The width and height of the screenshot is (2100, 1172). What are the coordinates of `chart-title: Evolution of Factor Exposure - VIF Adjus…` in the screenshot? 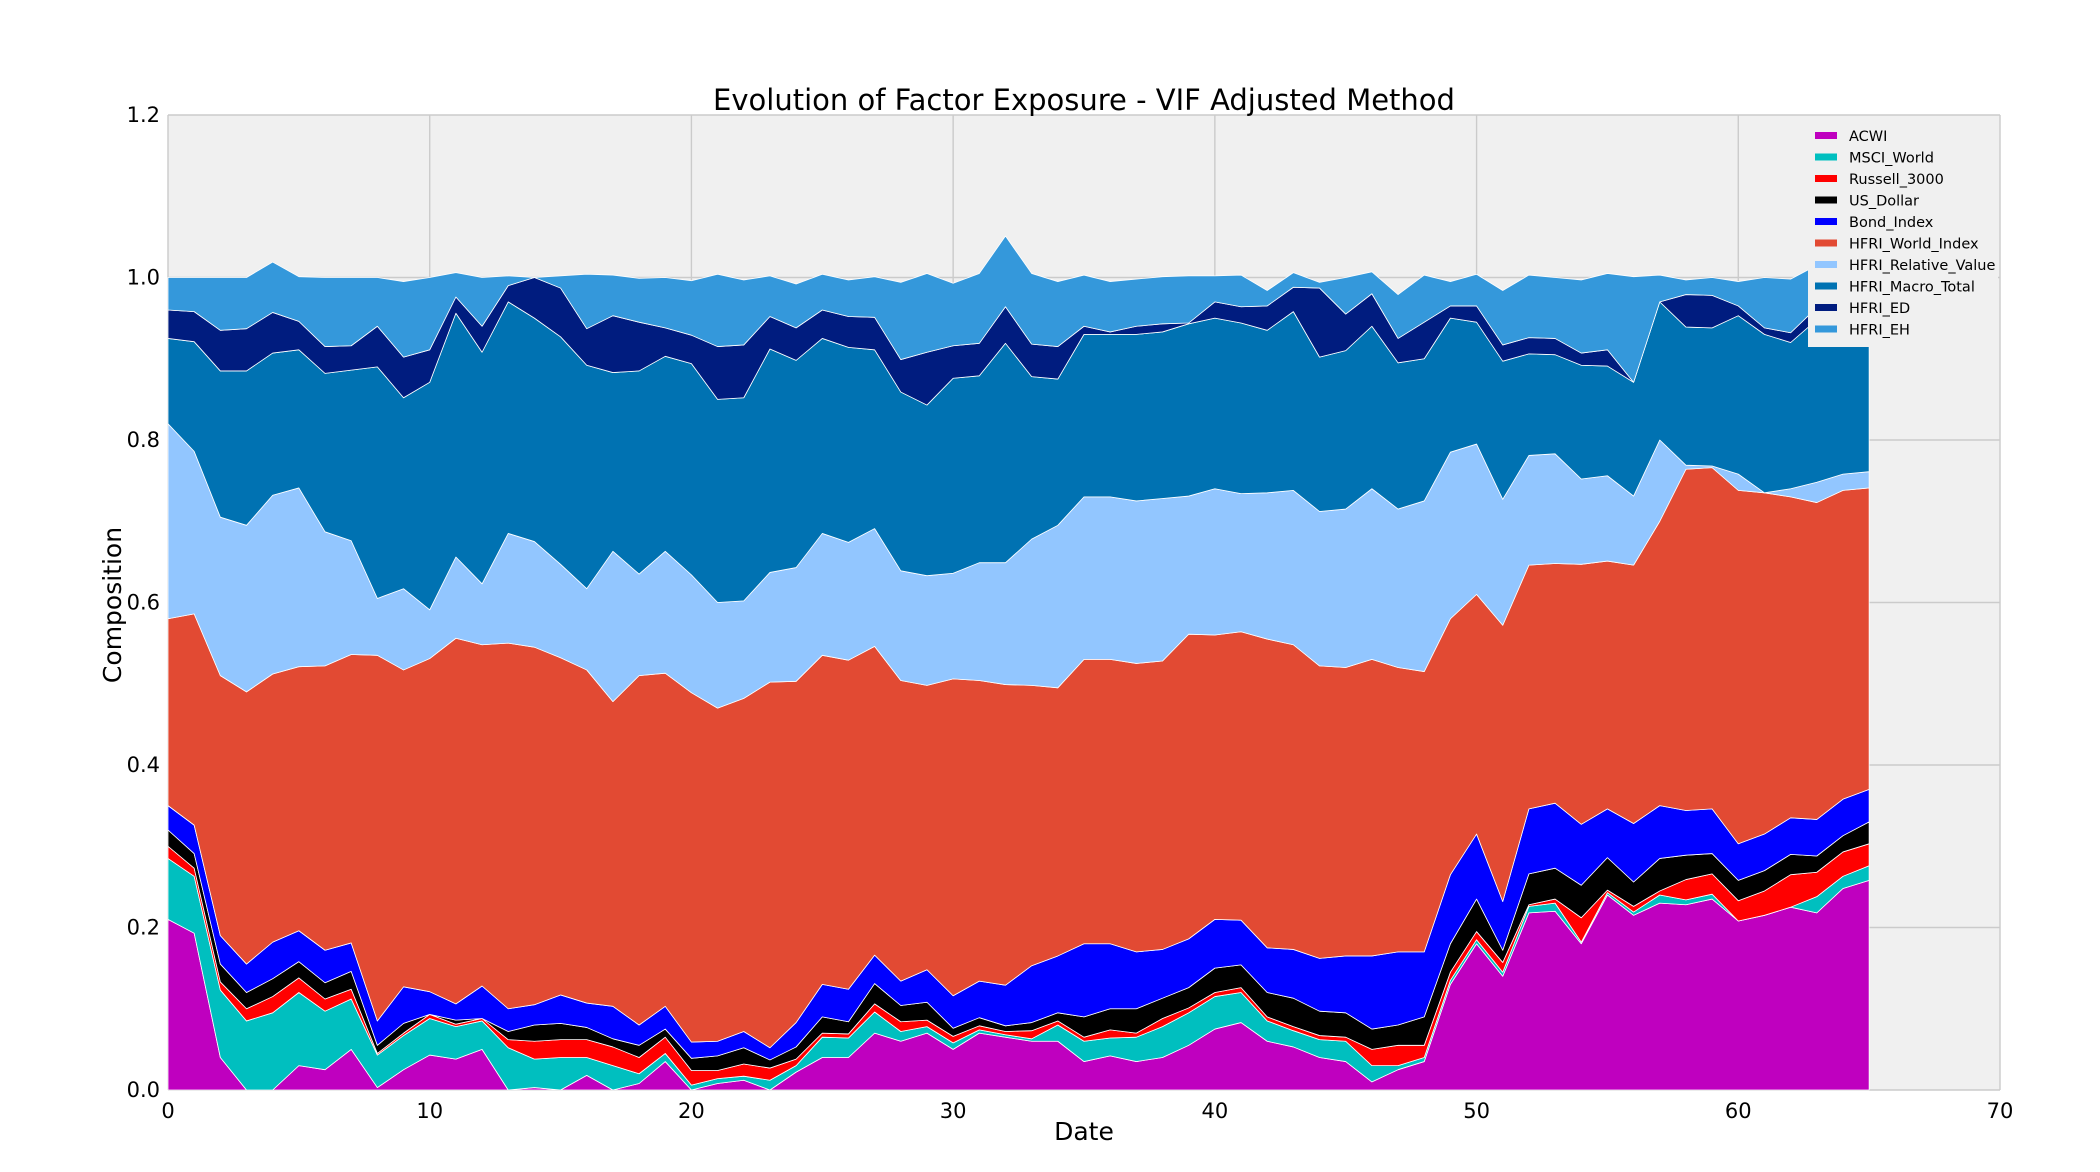 It's located at (1084, 100).